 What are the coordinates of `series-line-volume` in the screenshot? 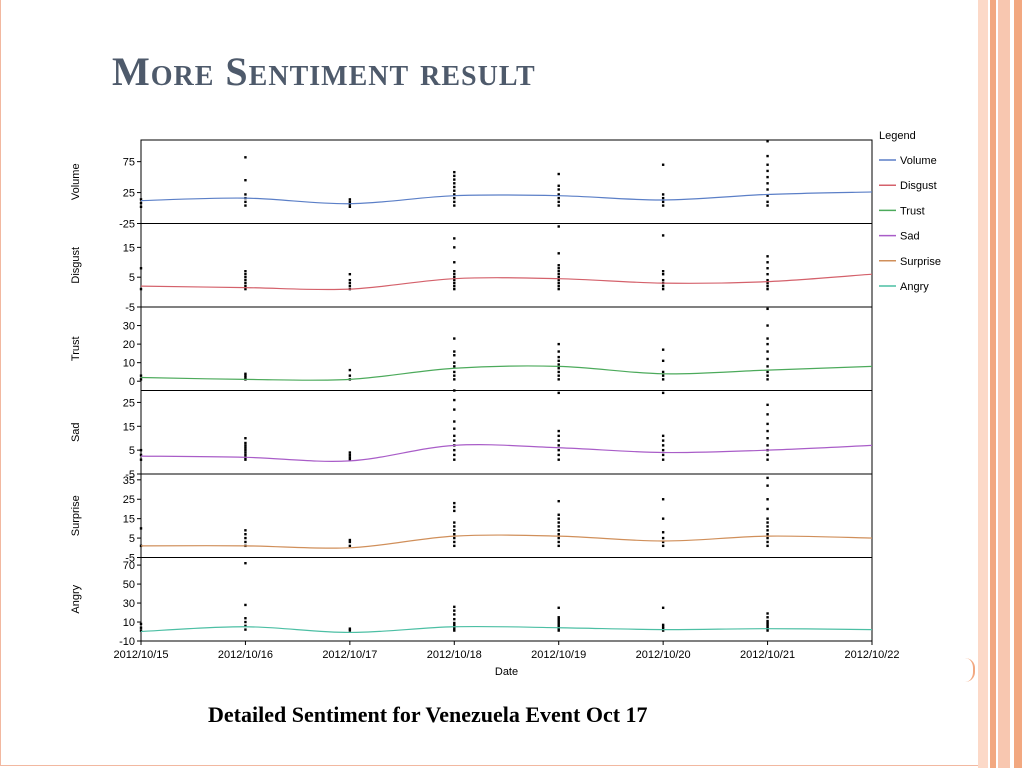 It's located at (506, 198).